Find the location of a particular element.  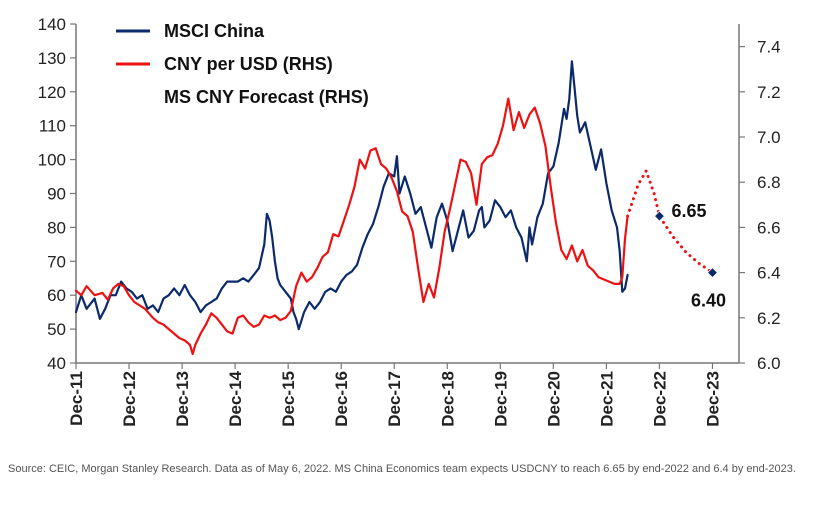

legend-label: MSCI China is located at coordinates (214, 31).